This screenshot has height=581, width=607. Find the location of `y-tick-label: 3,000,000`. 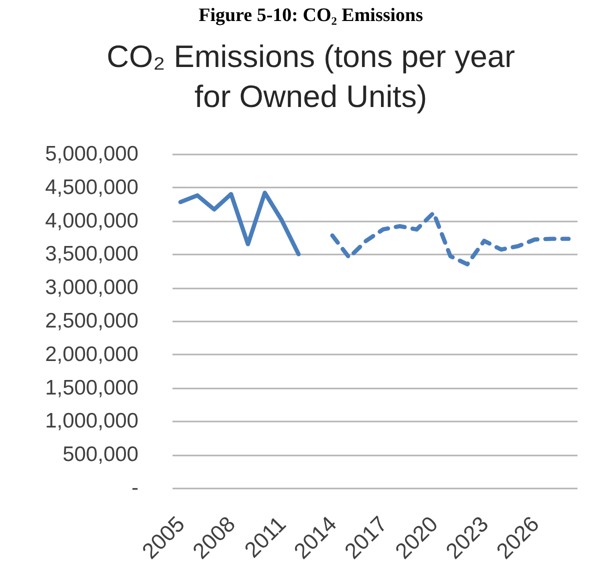

y-tick-label: 3,000,000 is located at coordinates (91, 288).